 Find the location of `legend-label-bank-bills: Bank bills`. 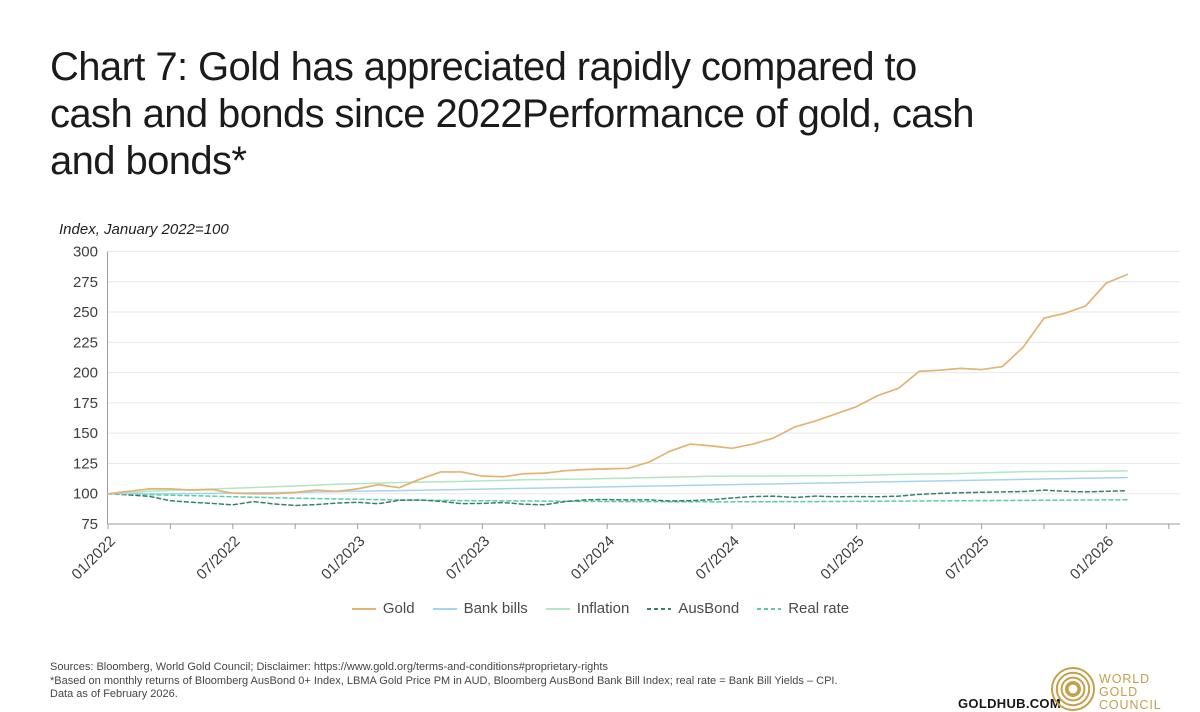

legend-label-bank-bills: Bank bills is located at coordinates (495, 608).